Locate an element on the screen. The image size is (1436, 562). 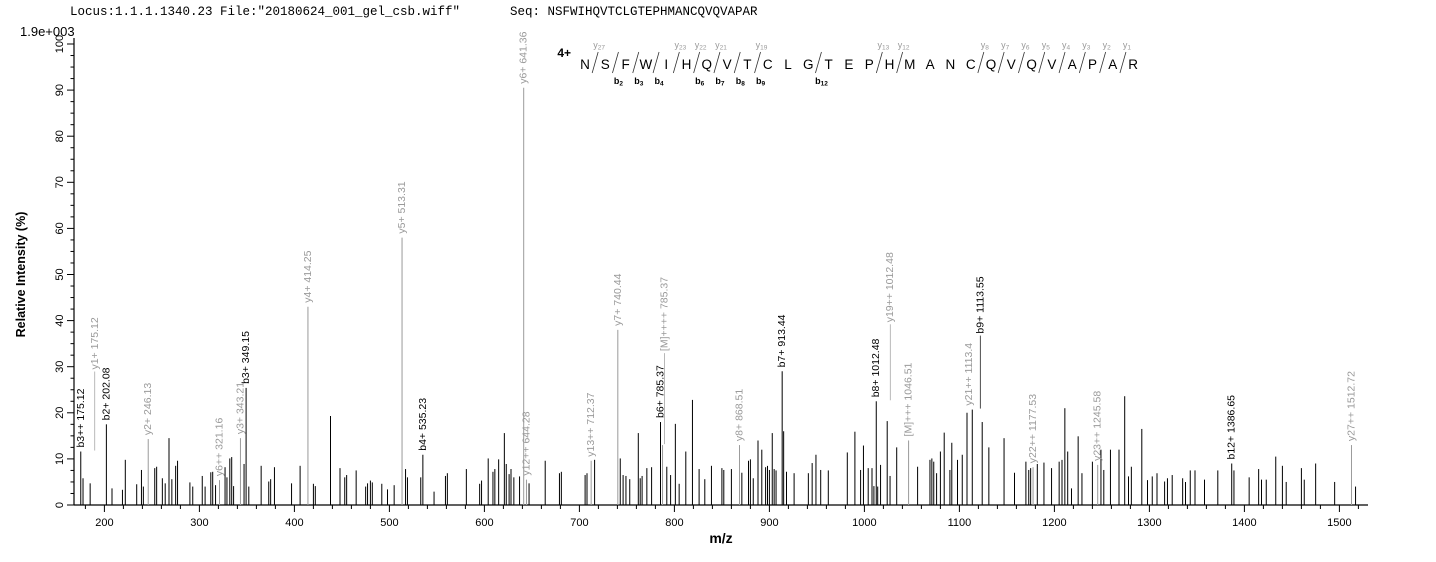
peak-label: b9+ 1113.55 is located at coordinates (980, 304).